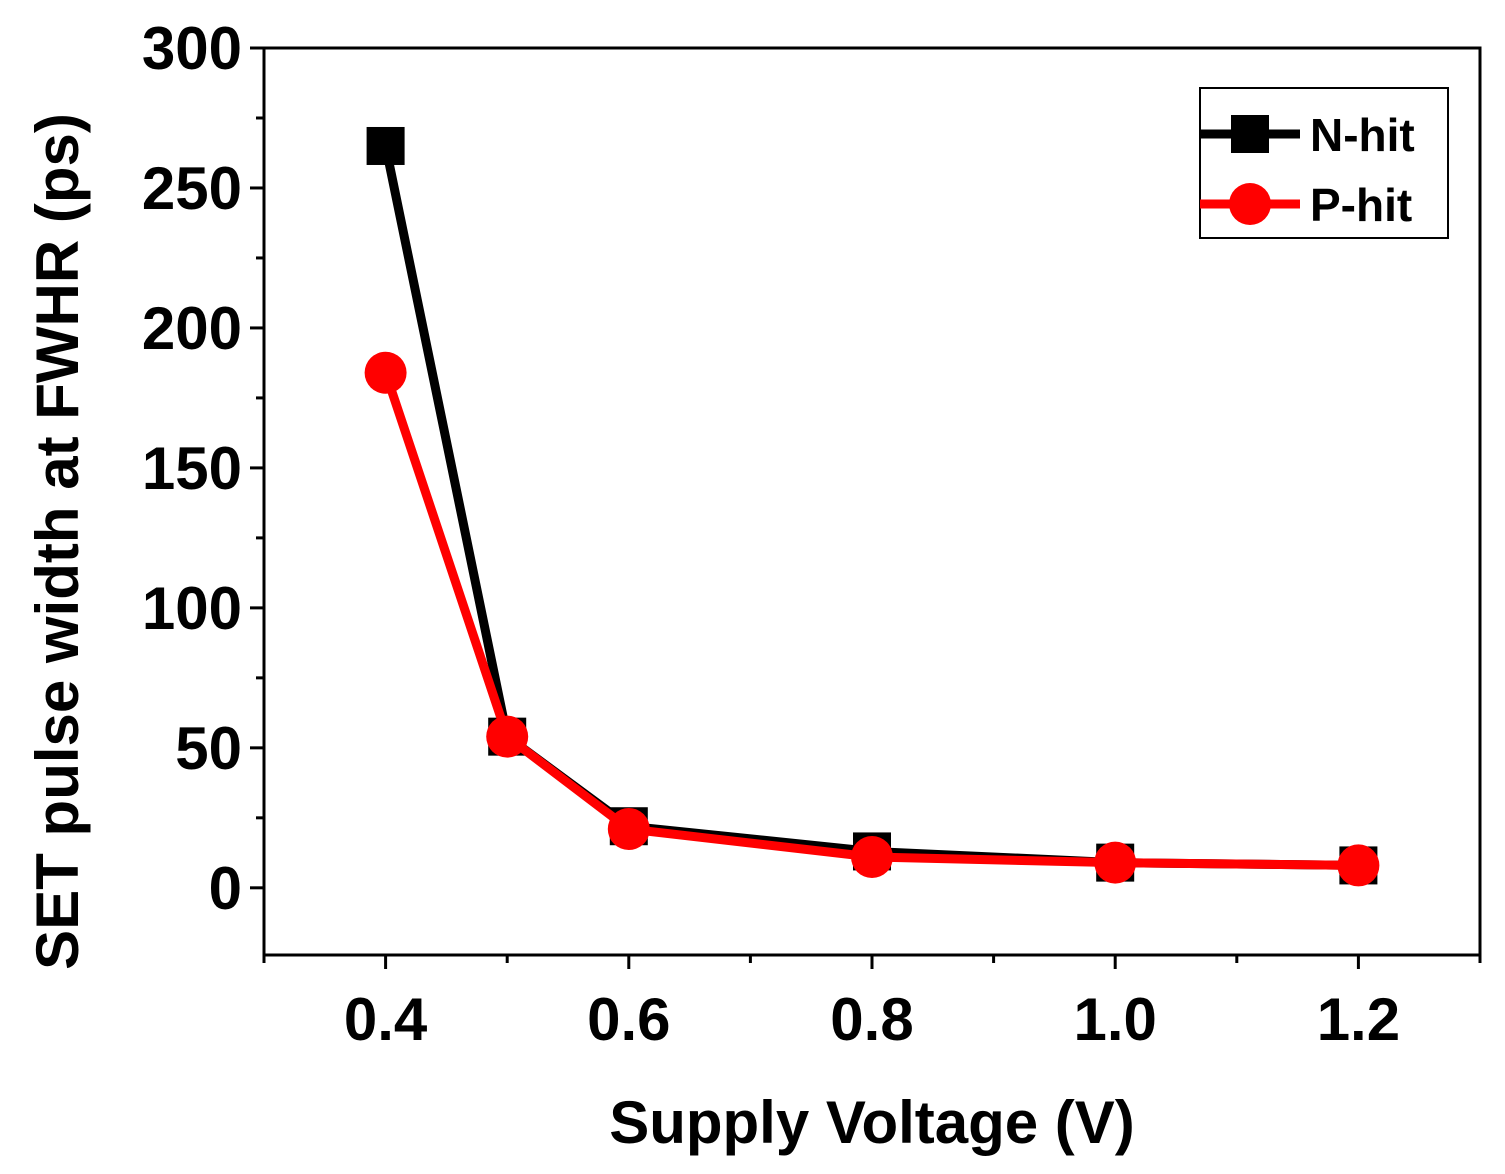 This screenshot has width=1505, height=1174. What do you see at coordinates (386, 1019) in the screenshot?
I see `x-tick-label: 0.4` at bounding box center [386, 1019].